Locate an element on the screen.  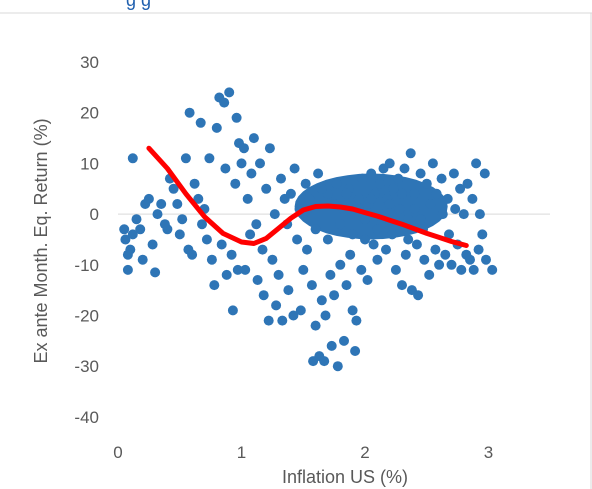
chart-title-fragment: g g is located at coordinates (138, 5).